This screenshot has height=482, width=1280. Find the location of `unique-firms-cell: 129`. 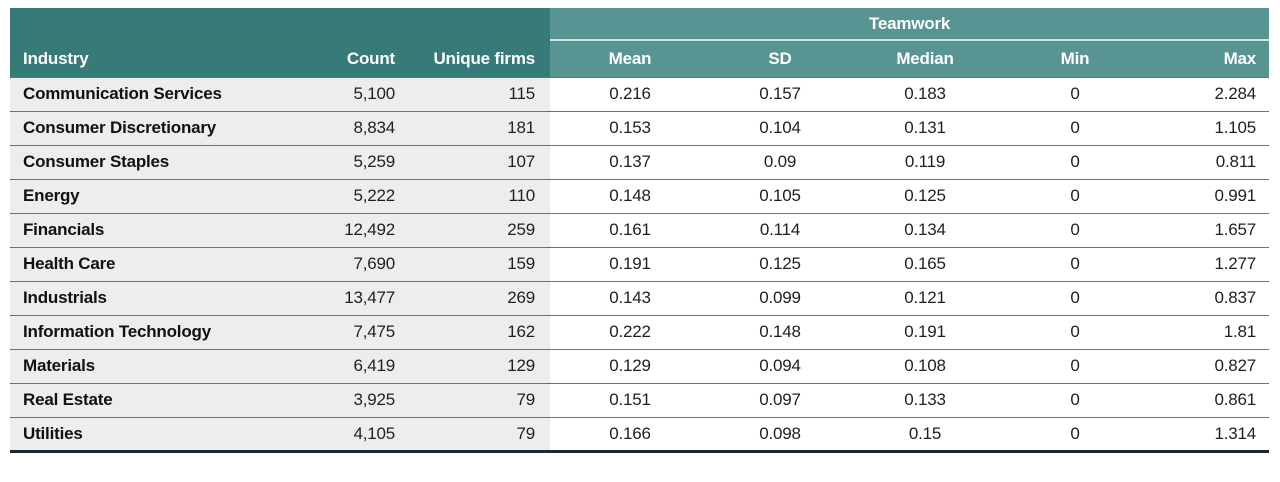

unique-firms-cell: 129 is located at coordinates (480, 365).